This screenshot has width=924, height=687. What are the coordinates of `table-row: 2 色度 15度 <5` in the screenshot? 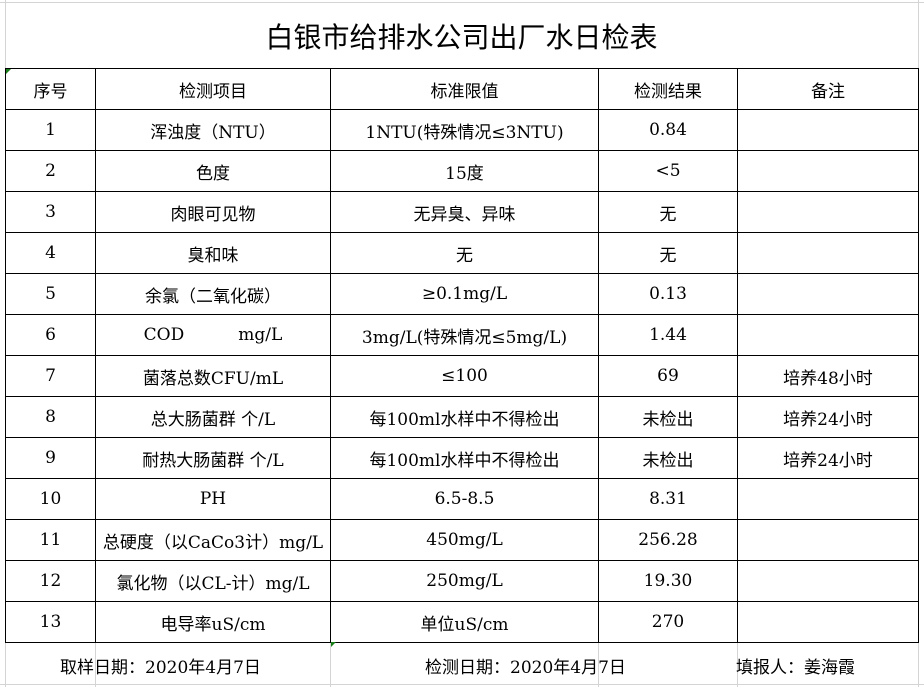 It's located at (462, 171).